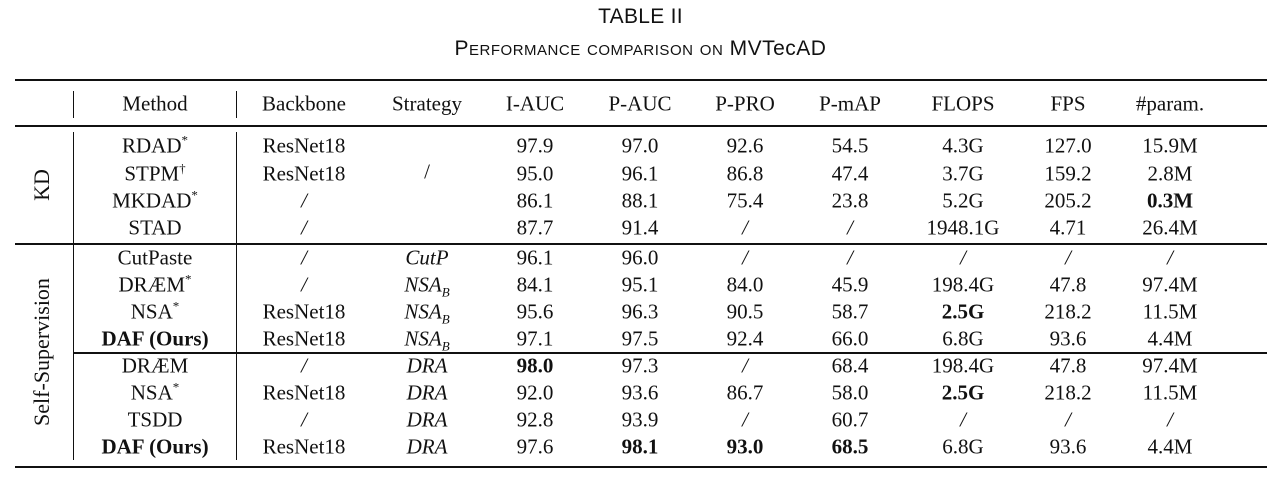  I want to click on group-separator, so click(74, 296).